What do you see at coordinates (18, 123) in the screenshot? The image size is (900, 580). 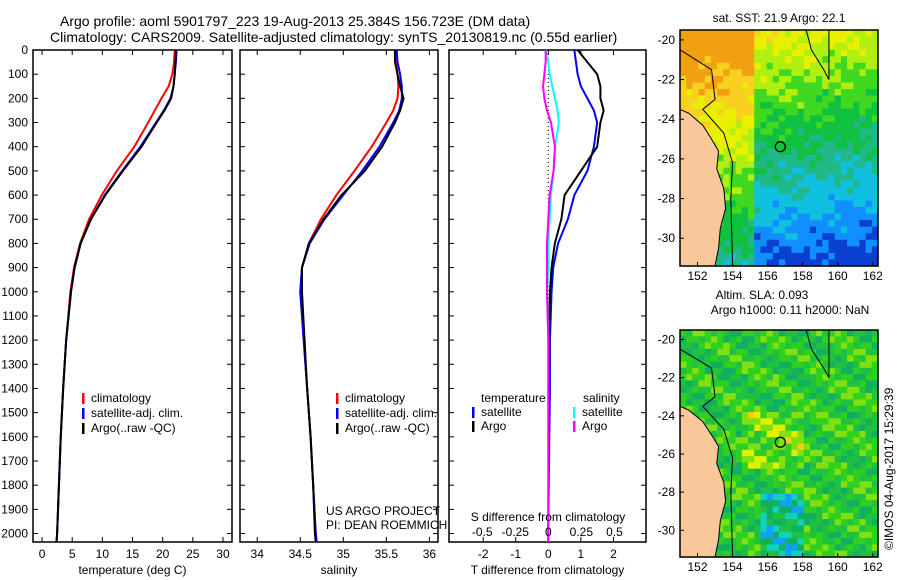 I see `y-tick-label: 300` at bounding box center [18, 123].